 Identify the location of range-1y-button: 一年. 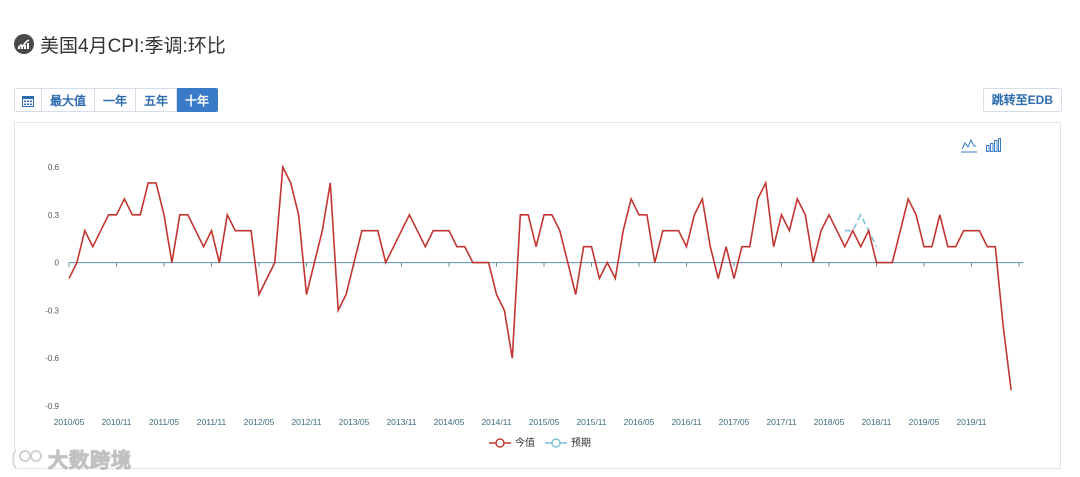
(116, 100).